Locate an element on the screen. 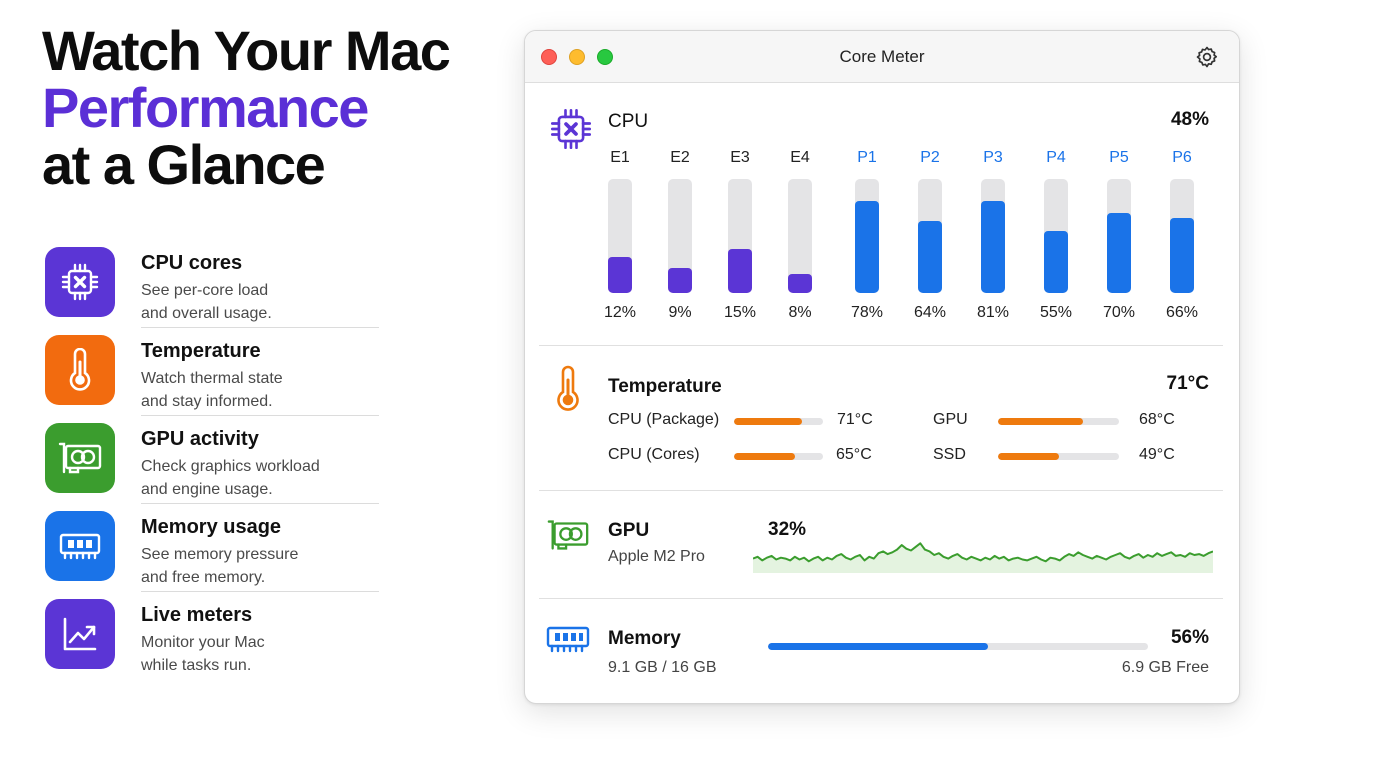 Image resolution: width=1400 pixels, height=776 pixels. memory-meter-fill is located at coordinates (878, 646).